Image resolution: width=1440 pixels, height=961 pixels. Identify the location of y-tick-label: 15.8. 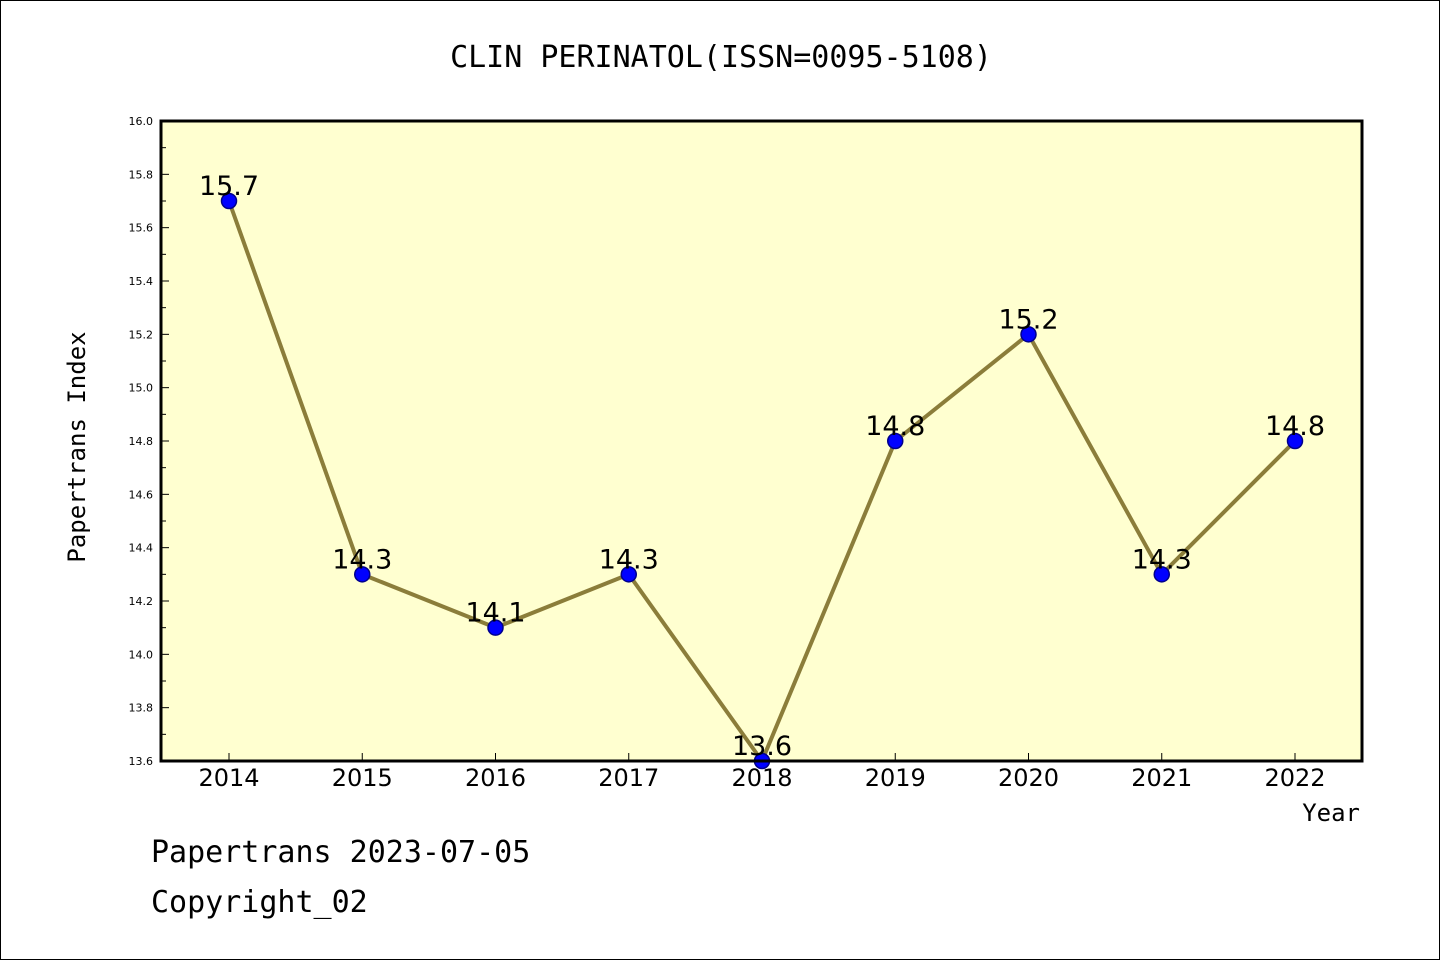
(141, 174).